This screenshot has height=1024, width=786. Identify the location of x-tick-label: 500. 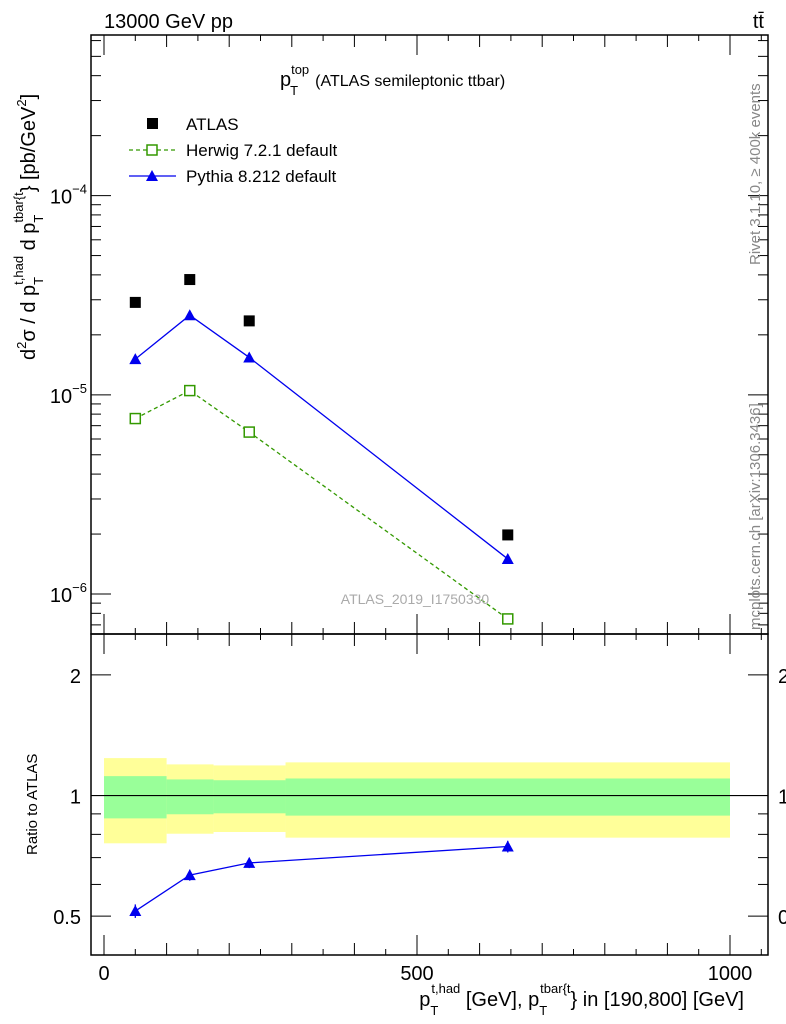
(416, 974).